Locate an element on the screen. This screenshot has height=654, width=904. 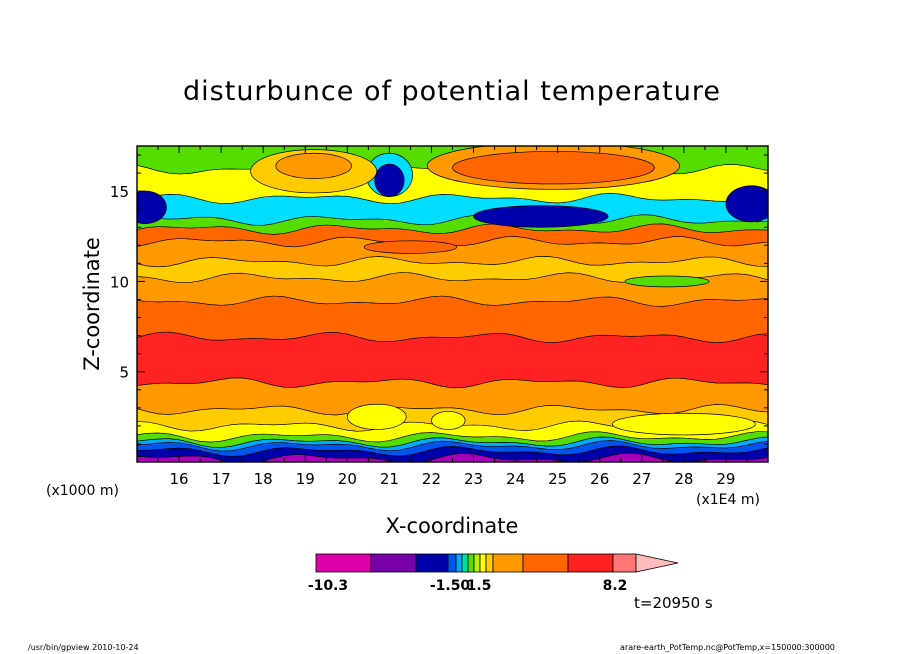
x-tick-label: 16 is located at coordinates (179, 479).